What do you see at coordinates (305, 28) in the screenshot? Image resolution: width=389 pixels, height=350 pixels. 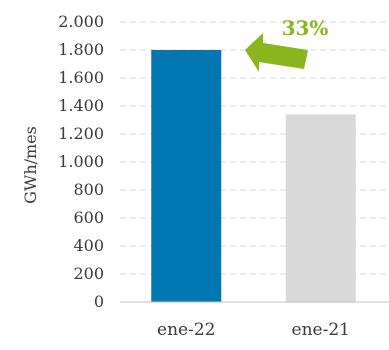 I see `growth-percentage-label: 33%` at bounding box center [305, 28].